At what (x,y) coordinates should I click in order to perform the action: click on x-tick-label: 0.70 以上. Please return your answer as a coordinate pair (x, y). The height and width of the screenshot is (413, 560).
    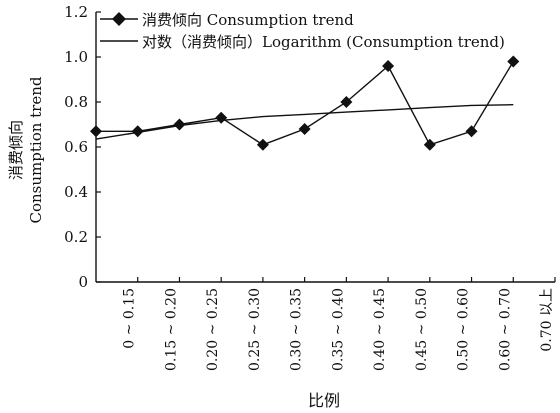
    Looking at the image, I should click on (547, 320).